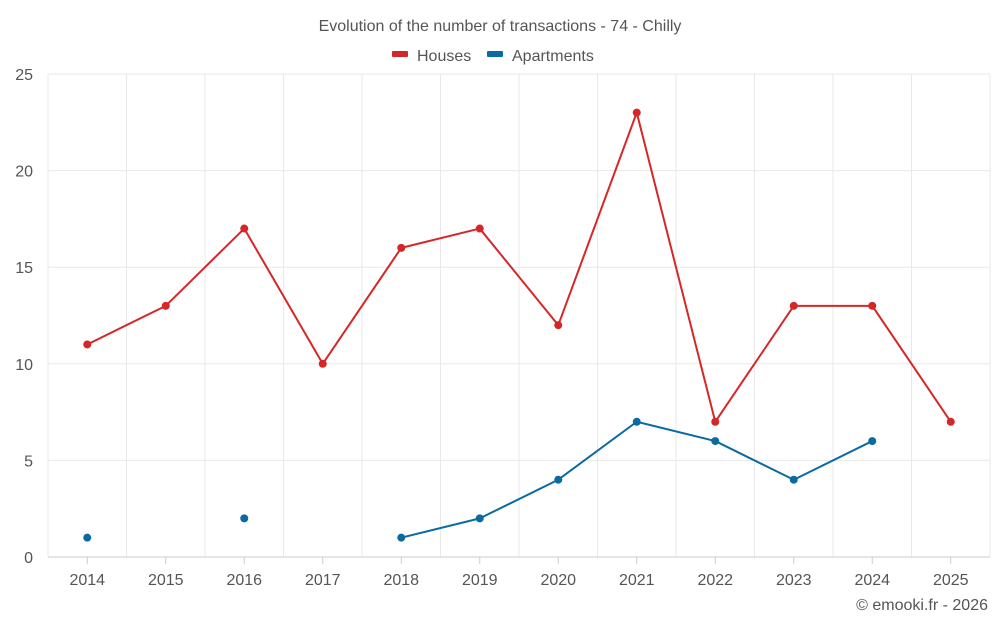 The height and width of the screenshot is (625, 1000). What do you see at coordinates (637, 479) in the screenshot?
I see `series-line-apartments` at bounding box center [637, 479].